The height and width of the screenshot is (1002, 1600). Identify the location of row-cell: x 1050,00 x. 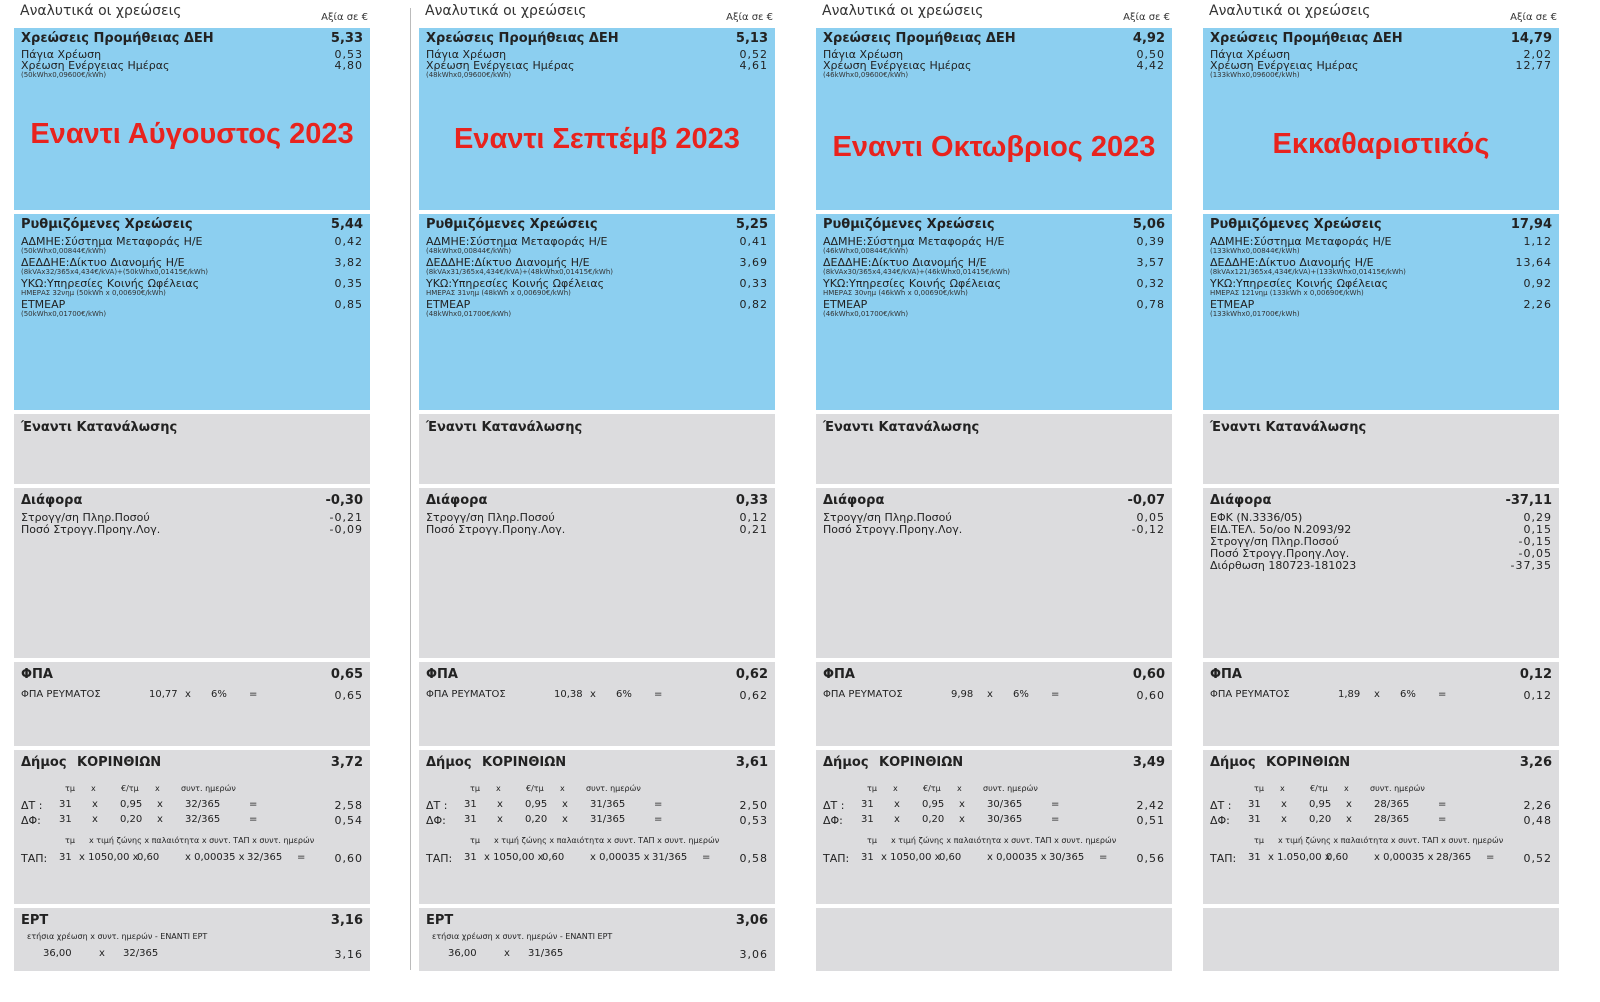
(109, 857).